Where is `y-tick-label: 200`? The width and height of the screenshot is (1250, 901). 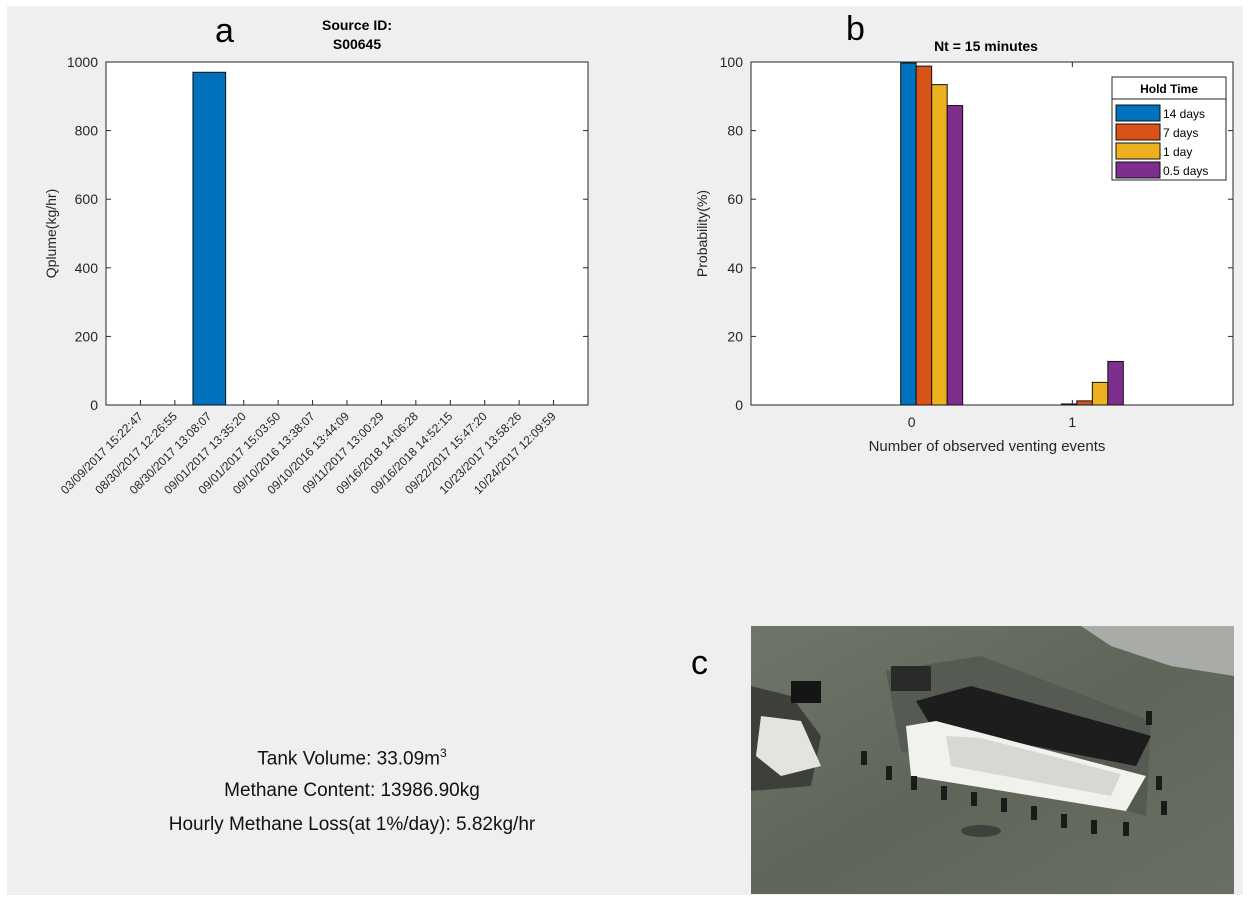
y-tick-label: 200 is located at coordinates (87, 336).